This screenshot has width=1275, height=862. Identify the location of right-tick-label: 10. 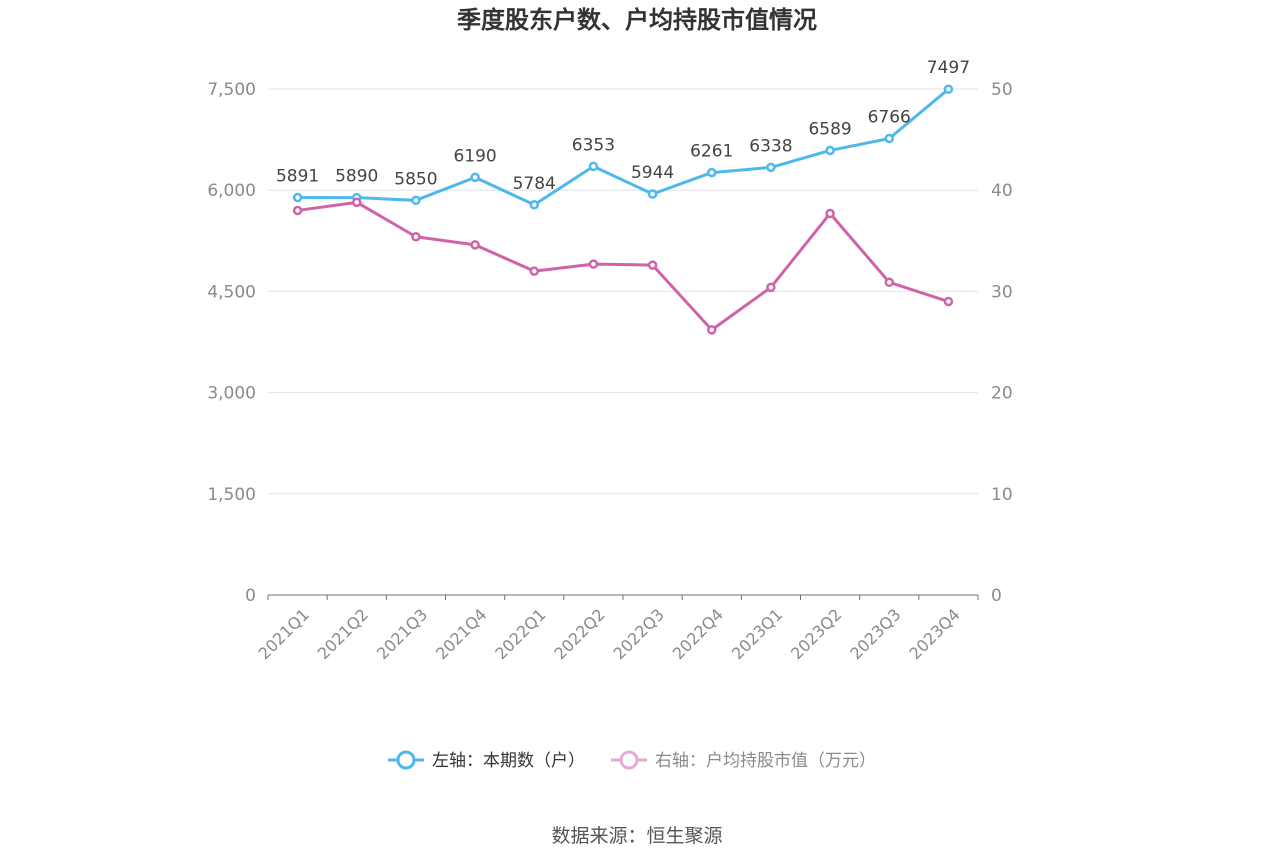
(1002, 495).